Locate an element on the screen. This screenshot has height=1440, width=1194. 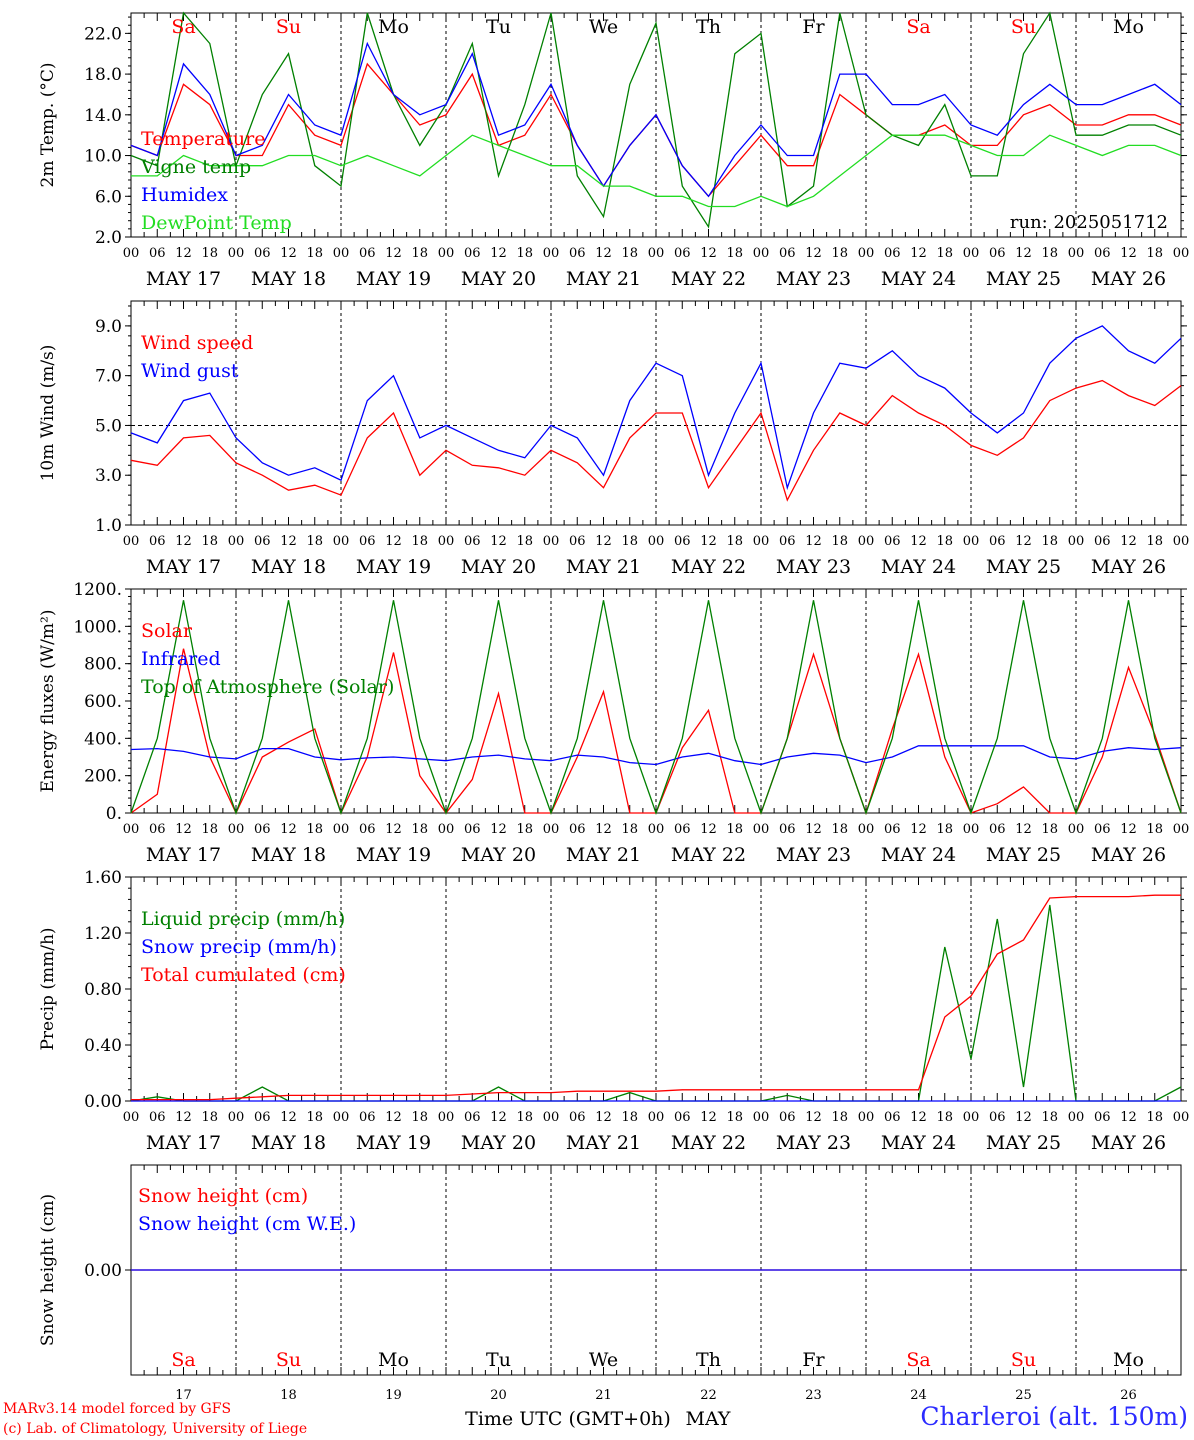
series-line-vigne-temp is located at coordinates (656, 120).